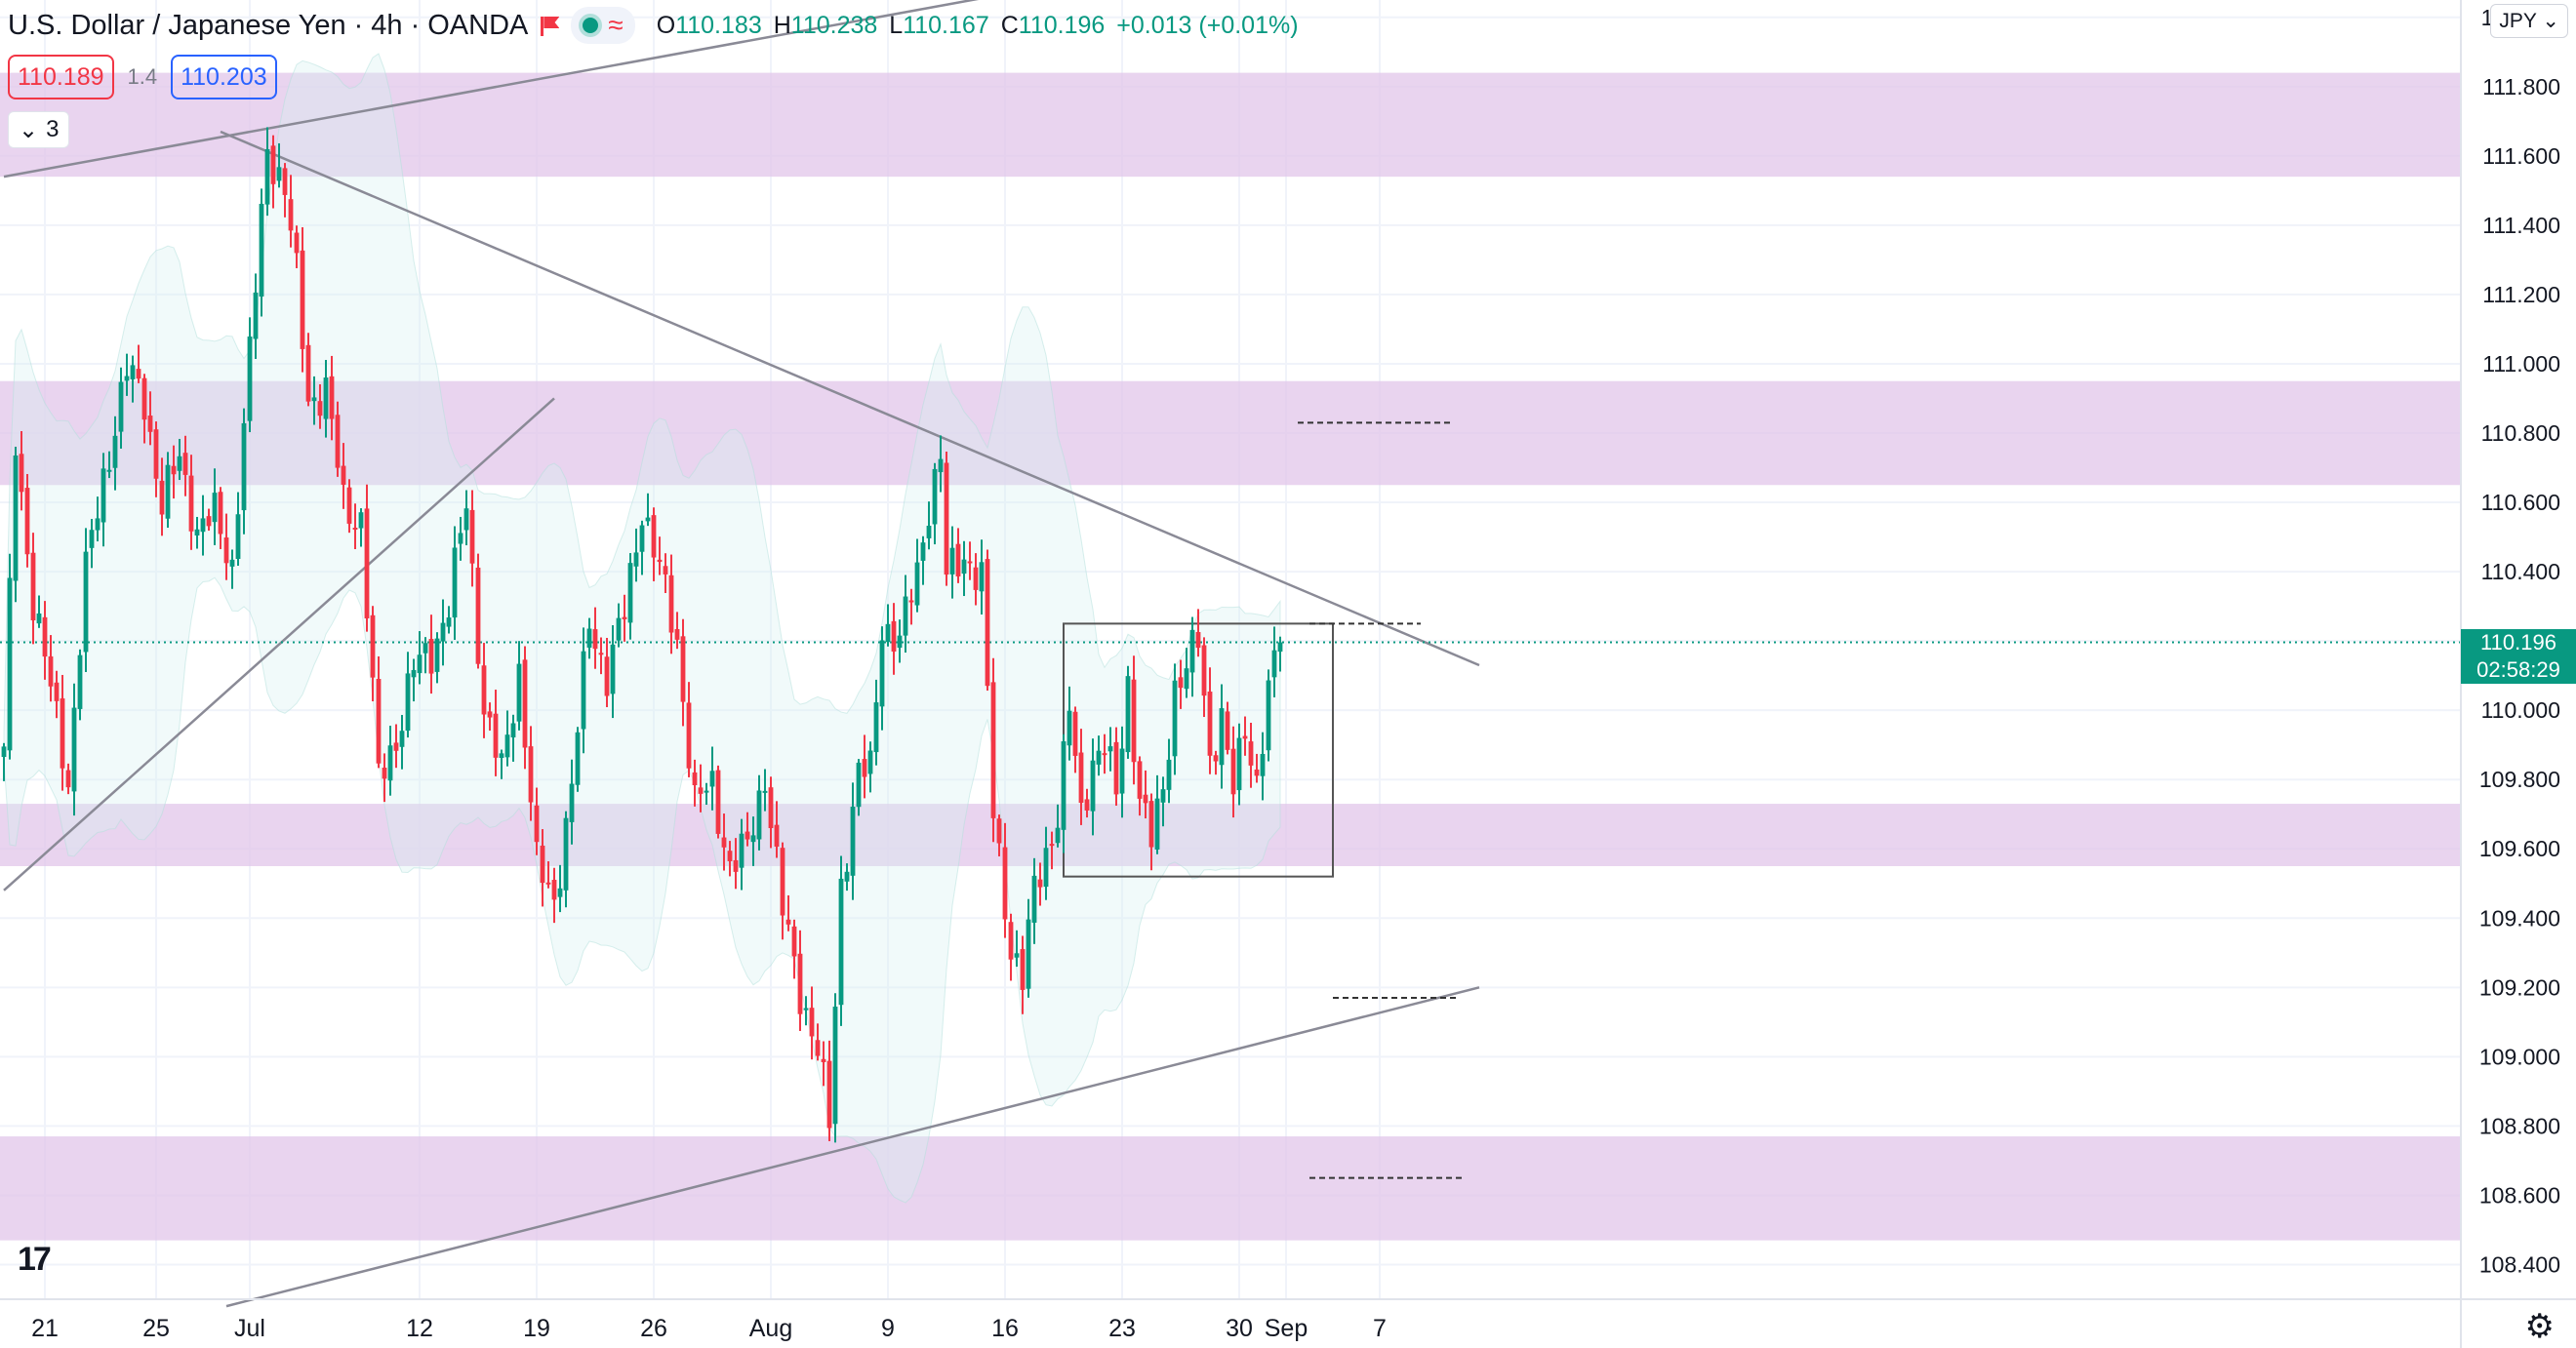  I want to click on current-price-label: 110.196 02:58:29, so click(2518, 656).